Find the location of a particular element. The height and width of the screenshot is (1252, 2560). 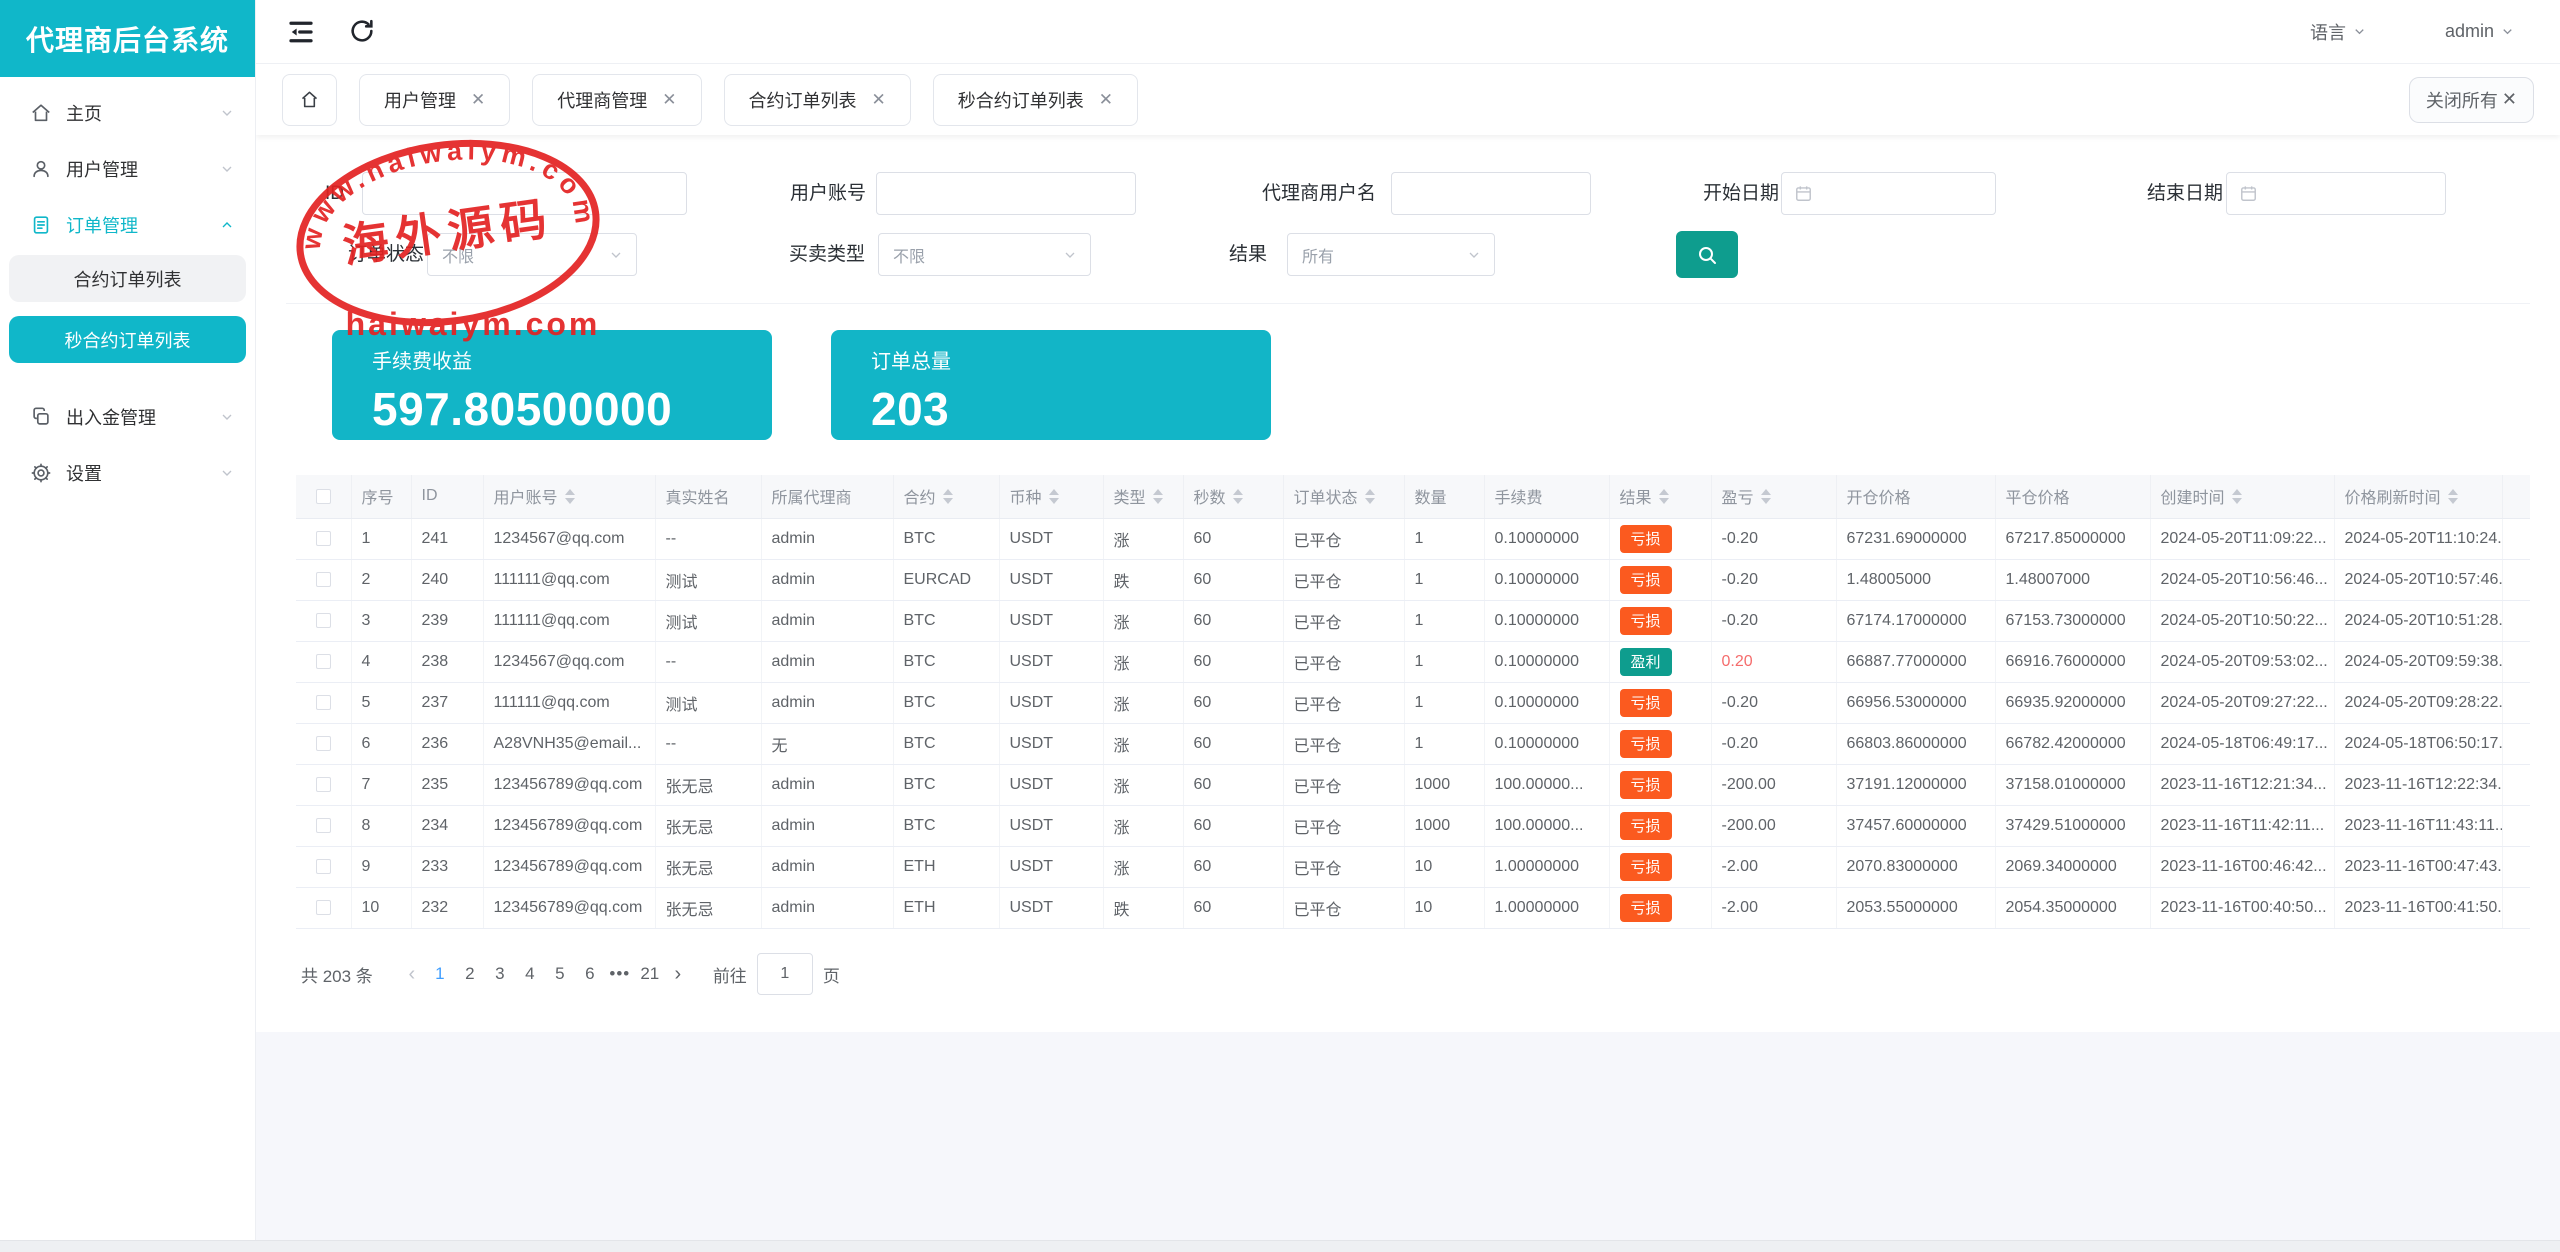

language-dropdown: 语言 is located at coordinates (2338, 32).